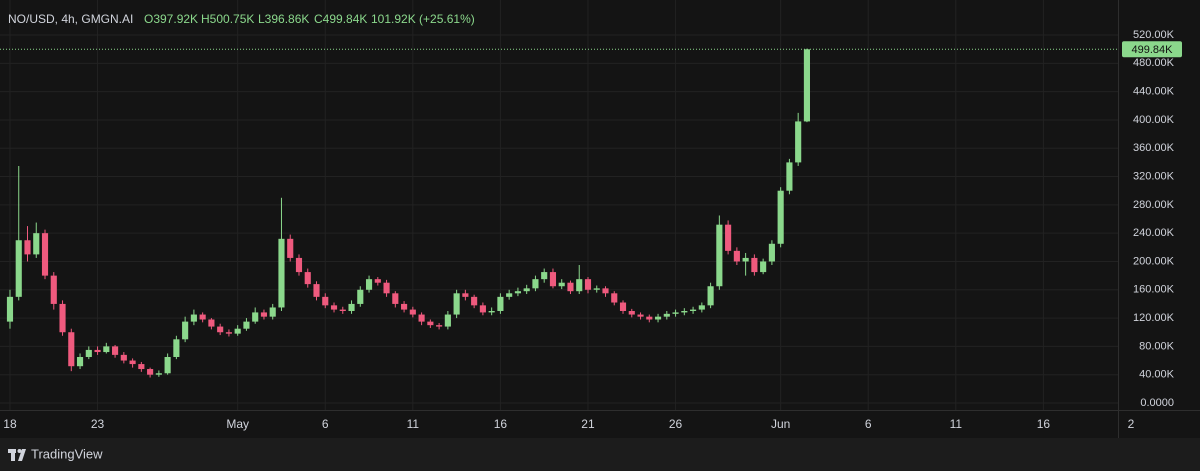 The width and height of the screenshot is (1200, 471). I want to click on tradingview-logo, so click(17, 455).